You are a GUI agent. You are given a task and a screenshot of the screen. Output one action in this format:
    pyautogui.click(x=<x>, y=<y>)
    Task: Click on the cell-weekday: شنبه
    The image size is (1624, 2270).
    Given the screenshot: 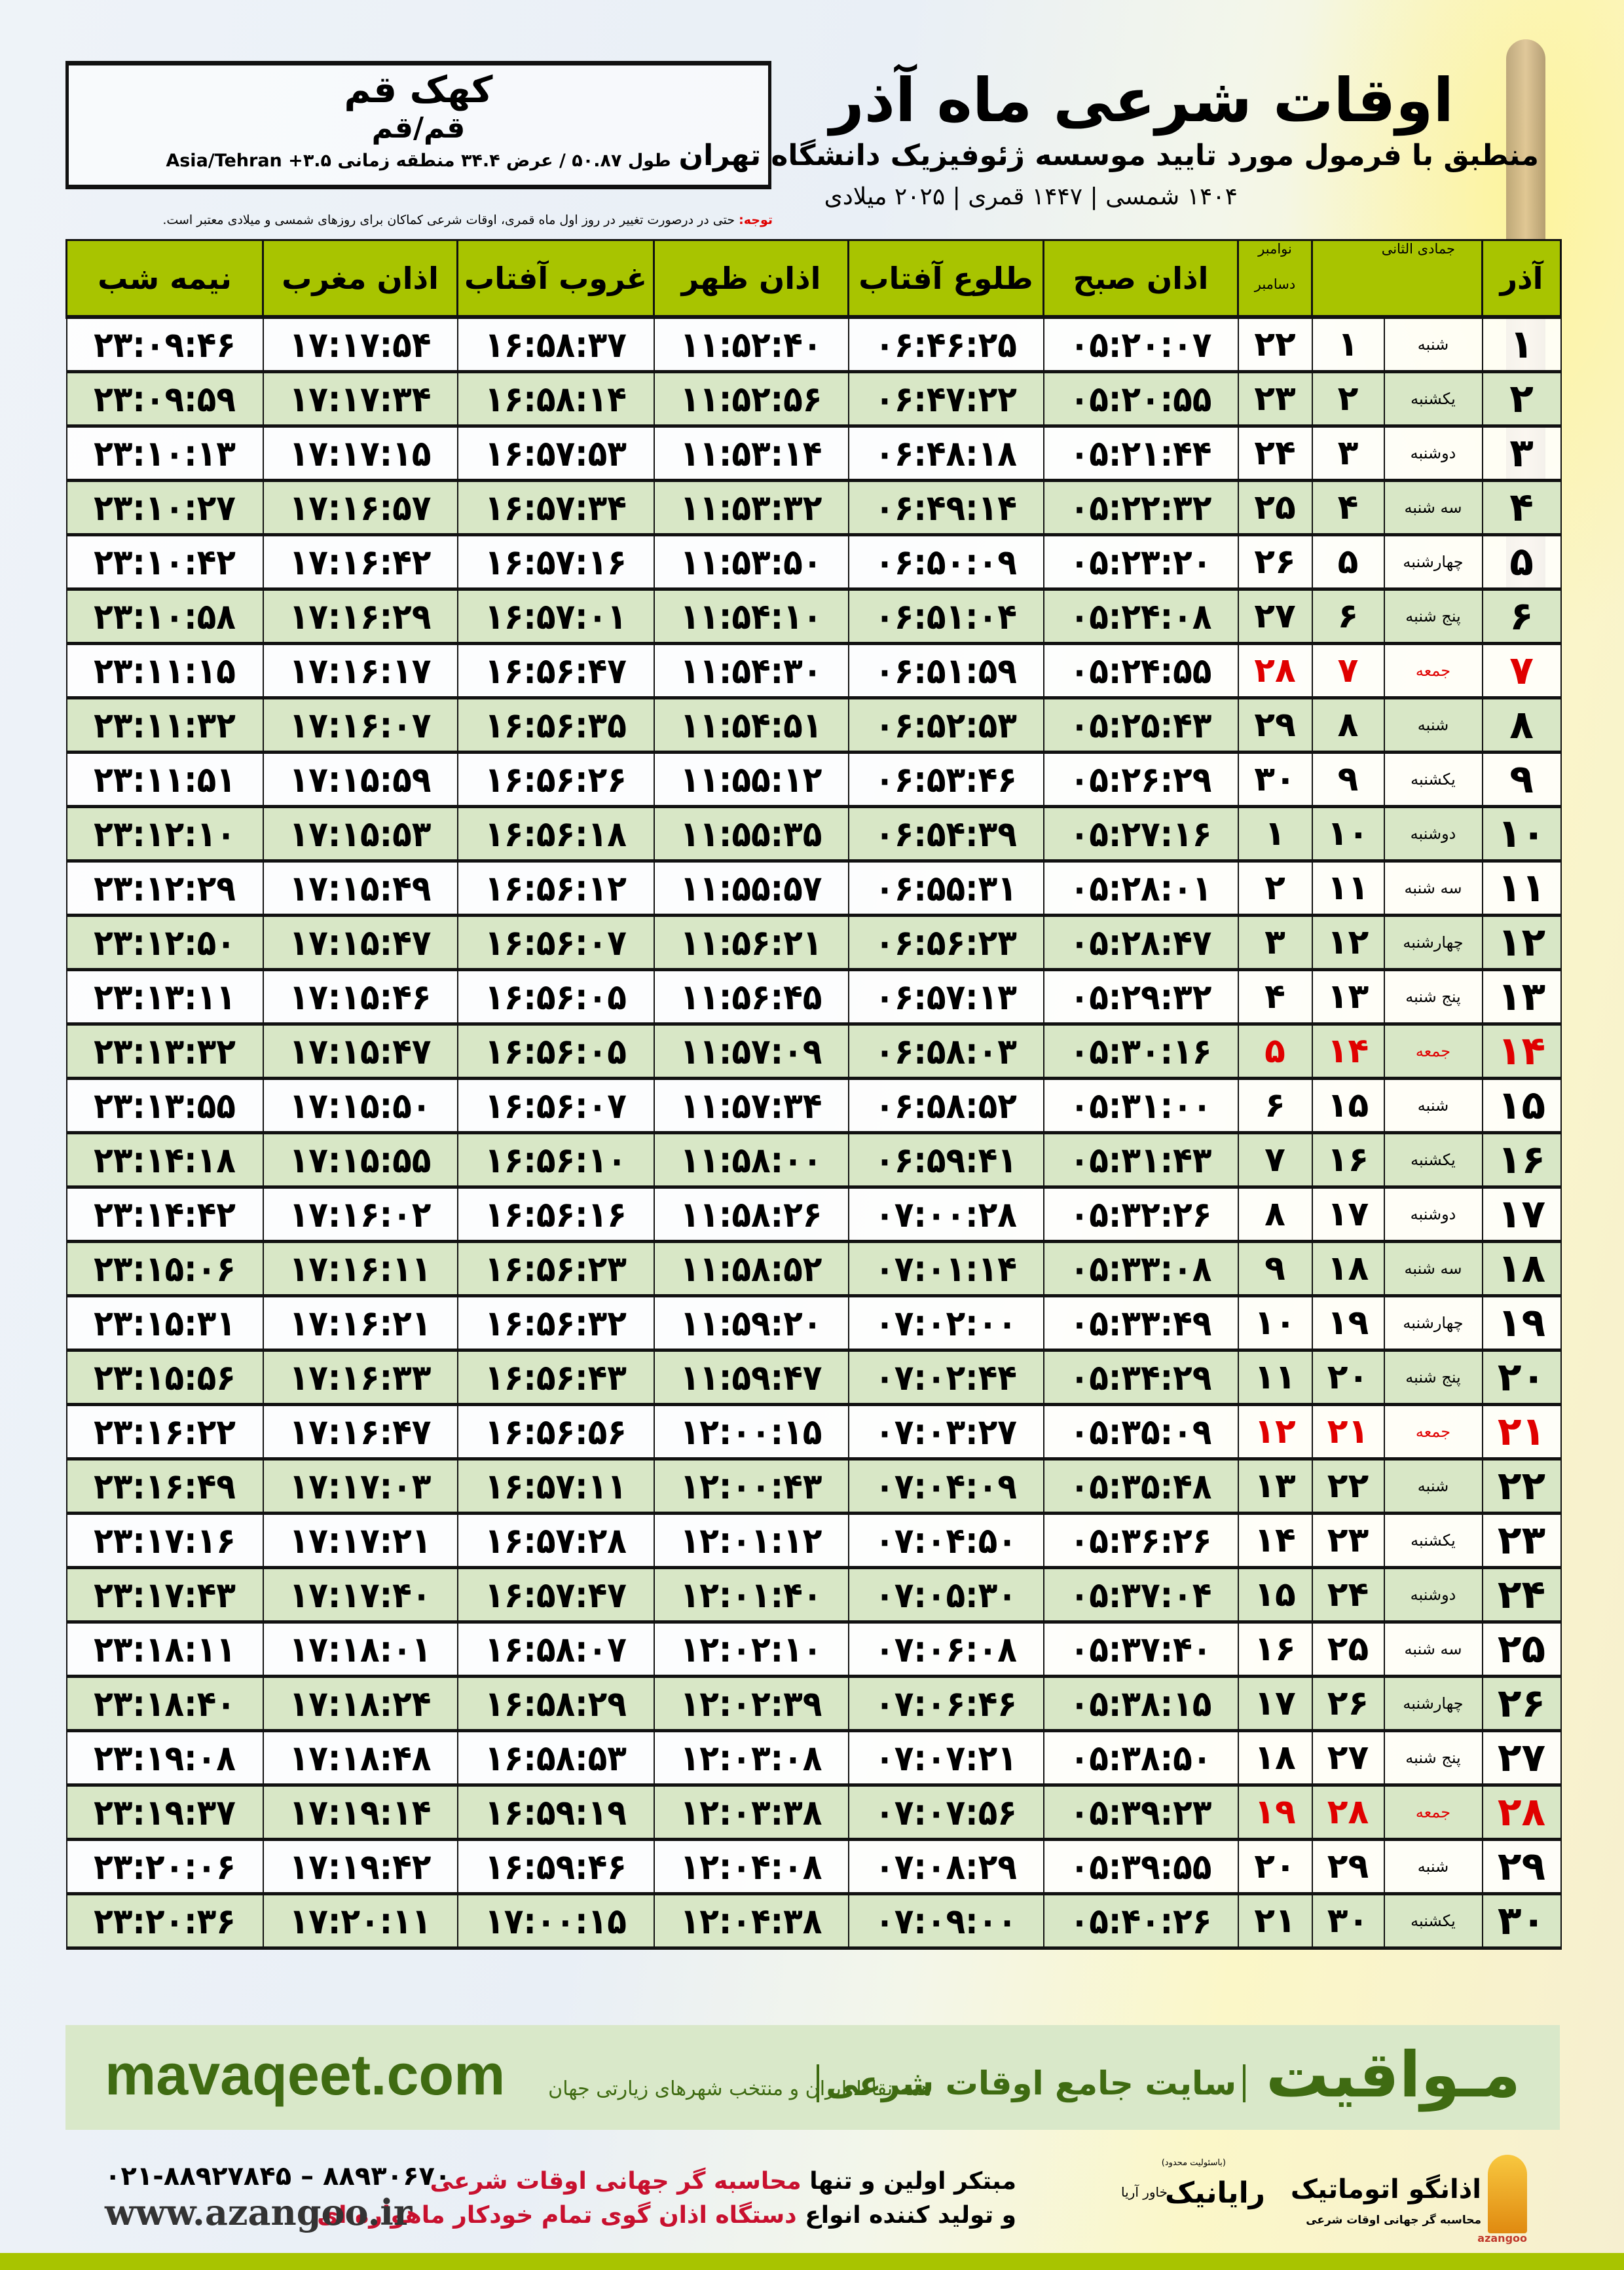 What is the action you would take?
    pyautogui.click(x=1433, y=725)
    